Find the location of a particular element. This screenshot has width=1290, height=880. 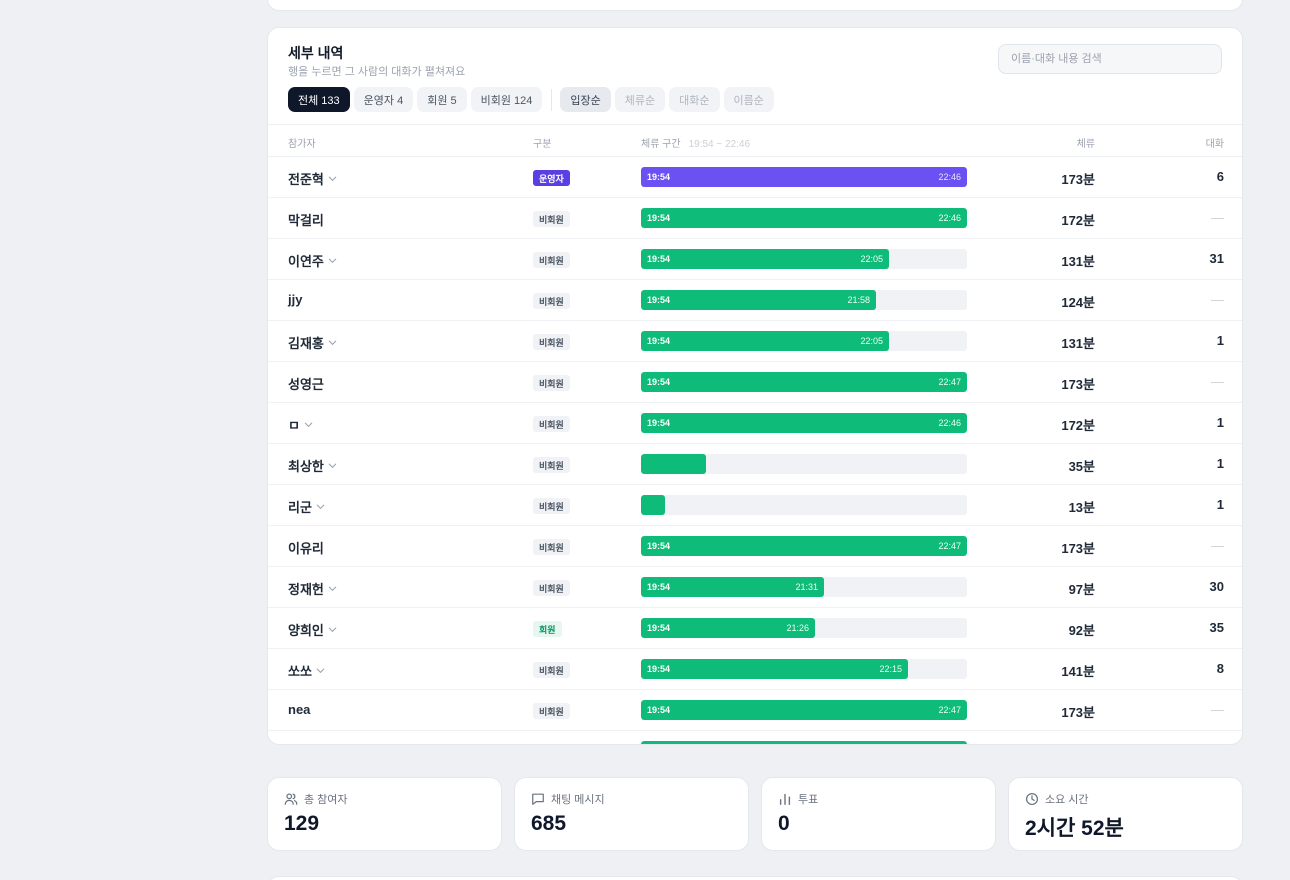

stay-range-bar is located at coordinates (804, 742).